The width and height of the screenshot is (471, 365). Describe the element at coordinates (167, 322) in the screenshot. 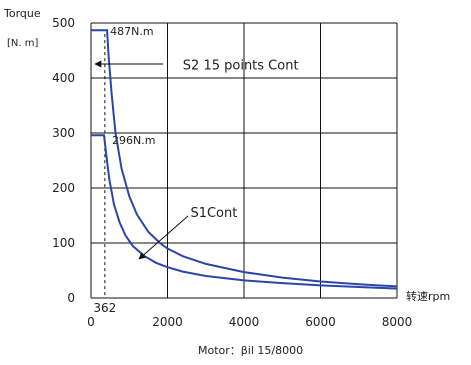

I see `x-tick-label: 2000` at that location.